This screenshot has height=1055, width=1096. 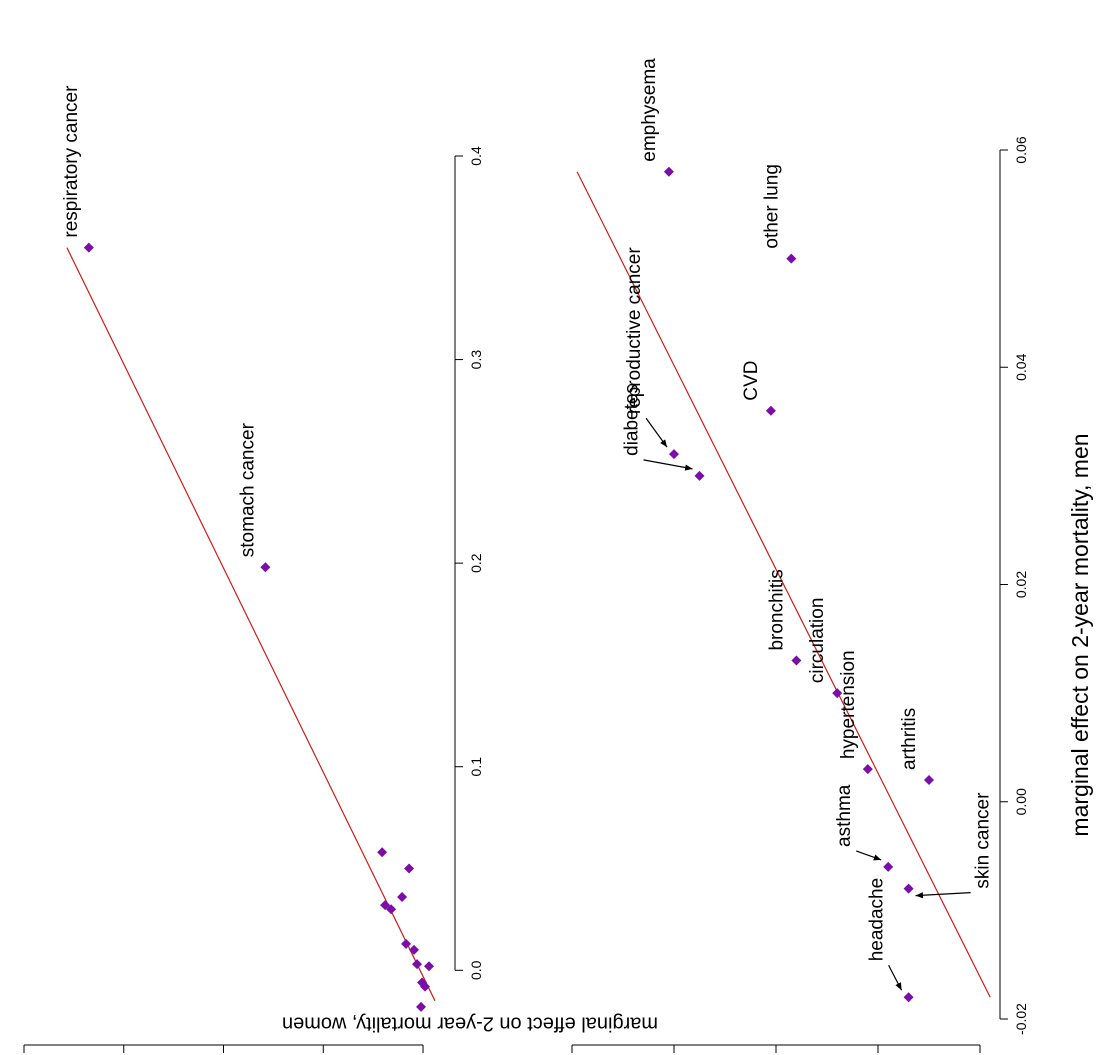 I want to click on p2-x-tick-label: -0.02, so click(x=1021, y=1019).